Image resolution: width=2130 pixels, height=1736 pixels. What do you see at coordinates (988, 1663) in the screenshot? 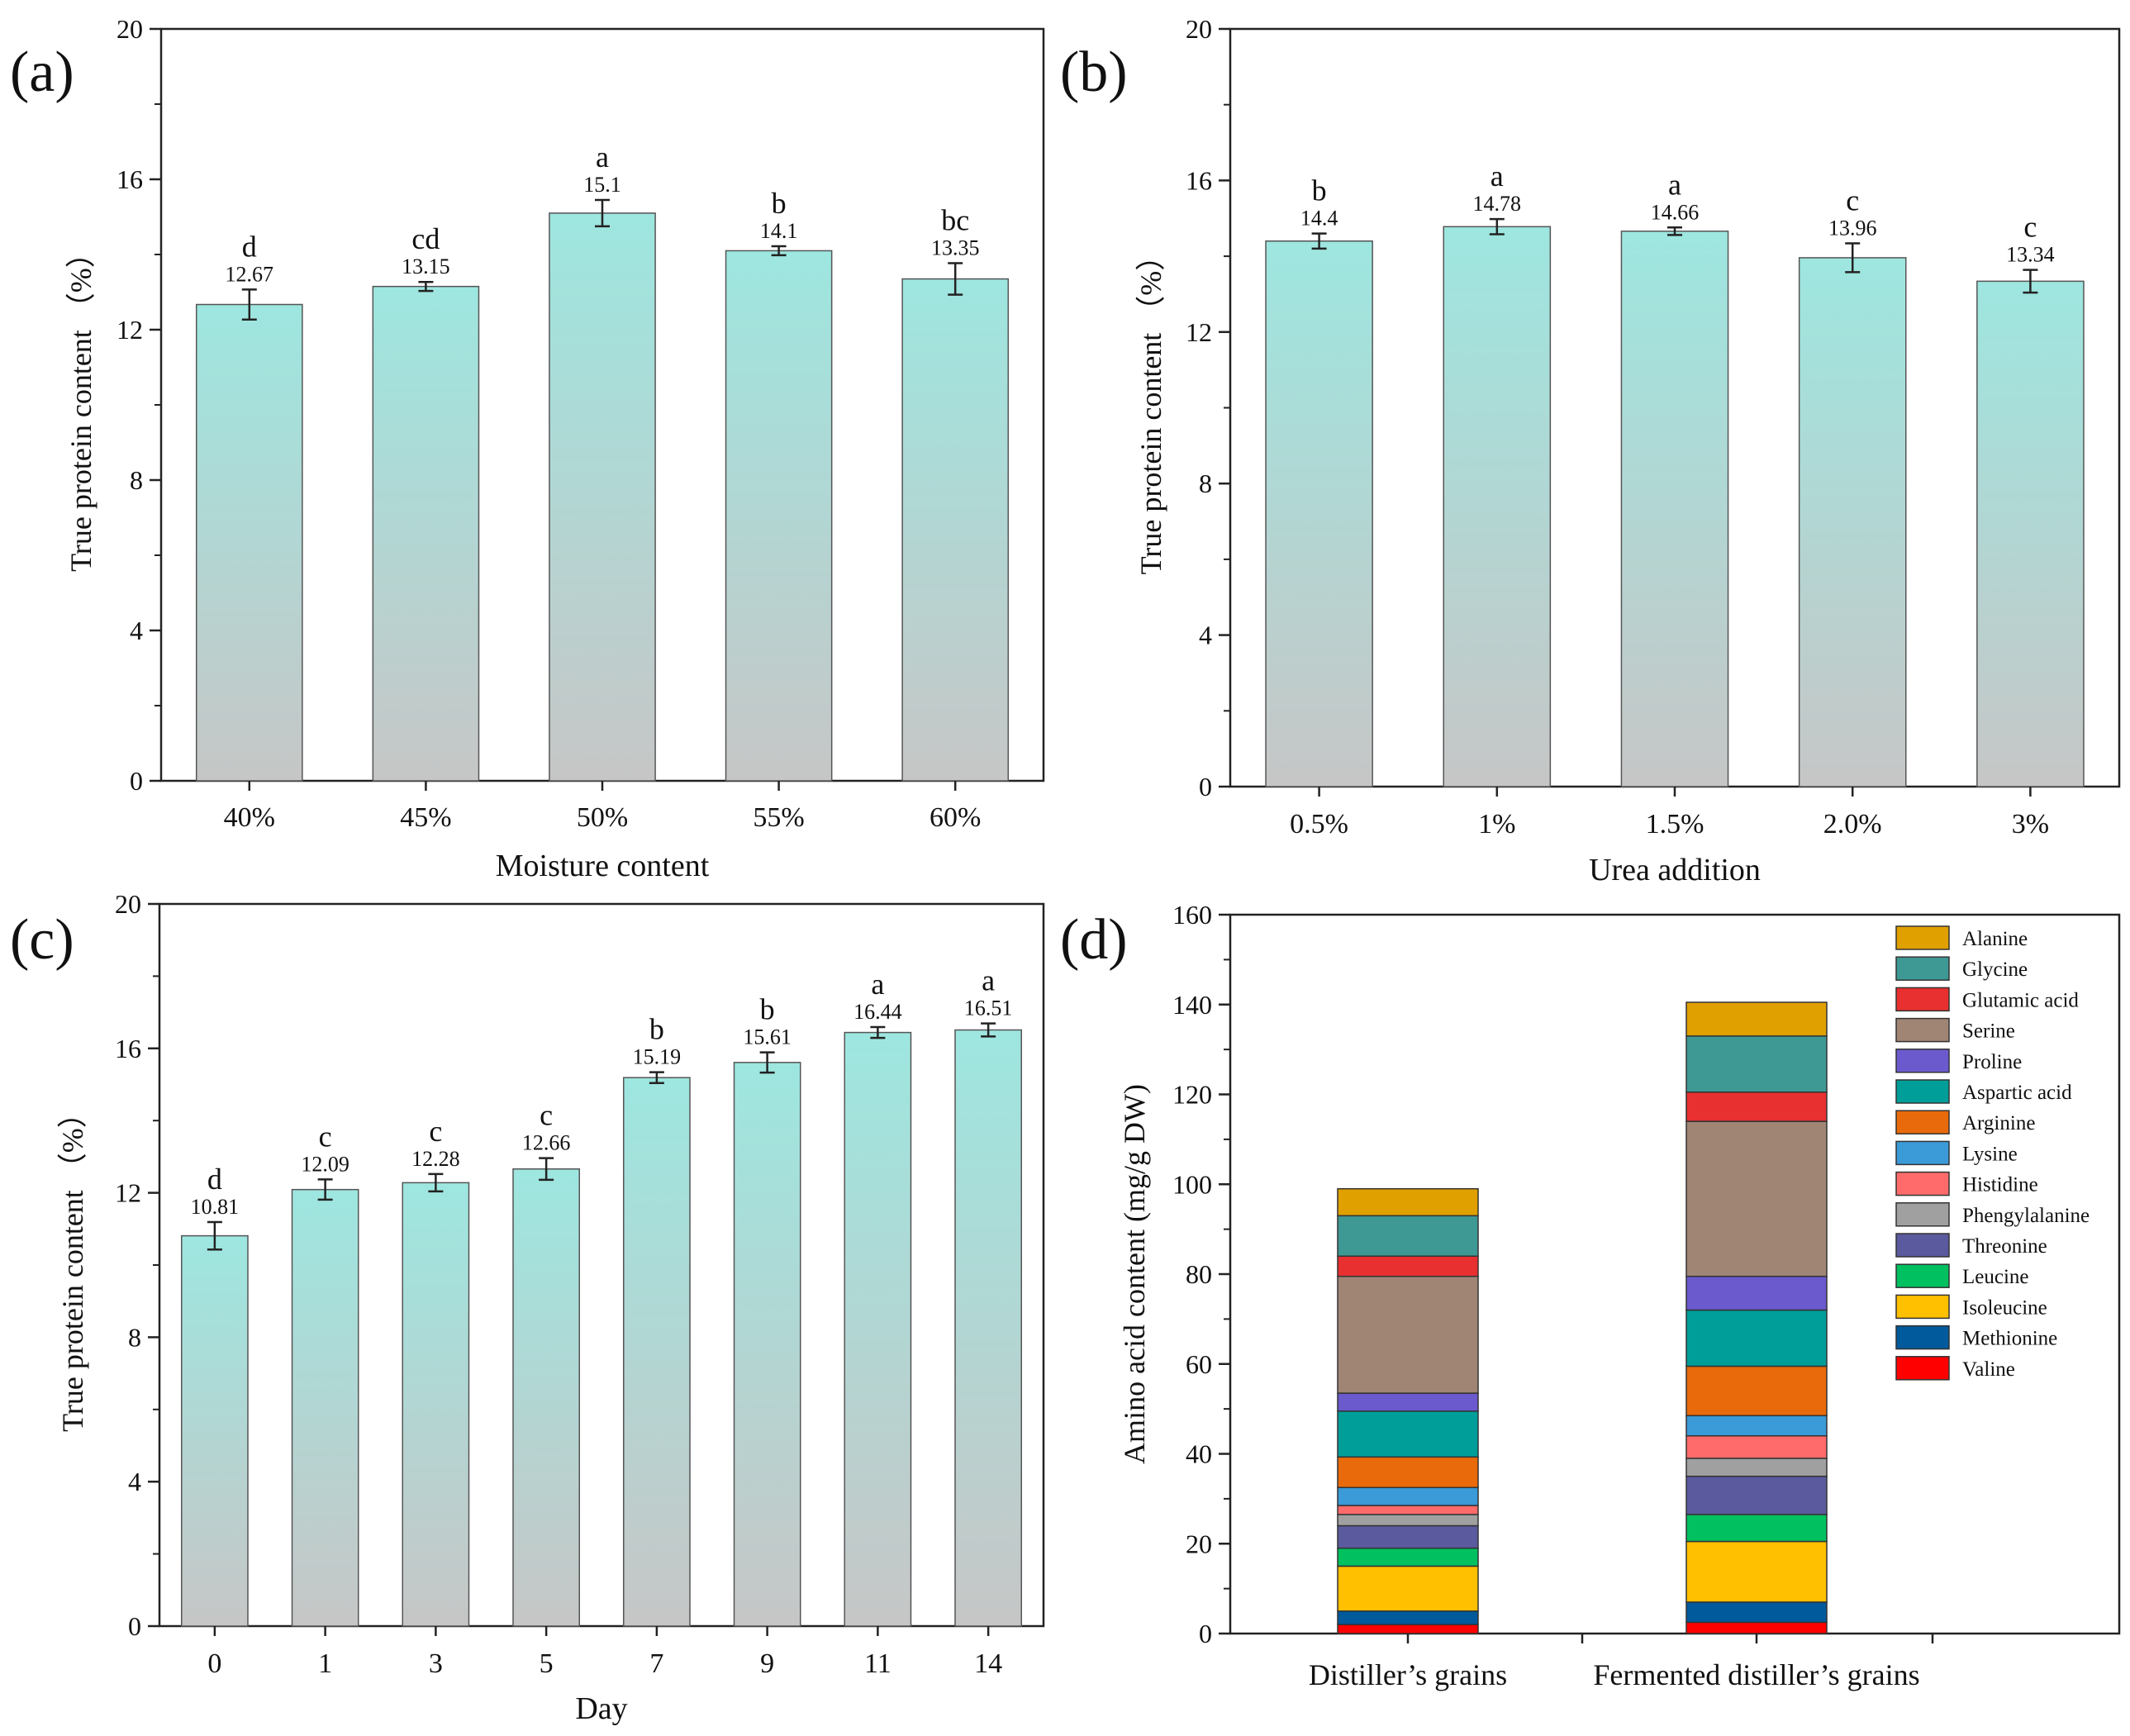
I see `x-tick-label: 14` at bounding box center [988, 1663].